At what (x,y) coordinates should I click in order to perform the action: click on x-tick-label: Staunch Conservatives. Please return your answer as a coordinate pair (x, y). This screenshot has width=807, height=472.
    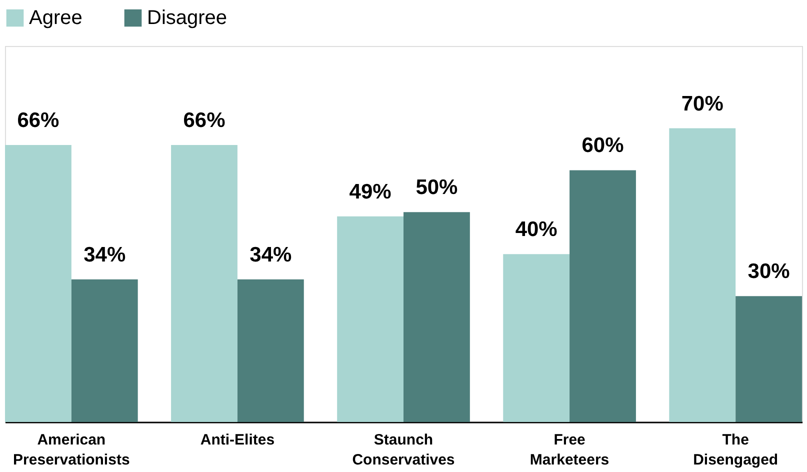
    Looking at the image, I should click on (403, 450).